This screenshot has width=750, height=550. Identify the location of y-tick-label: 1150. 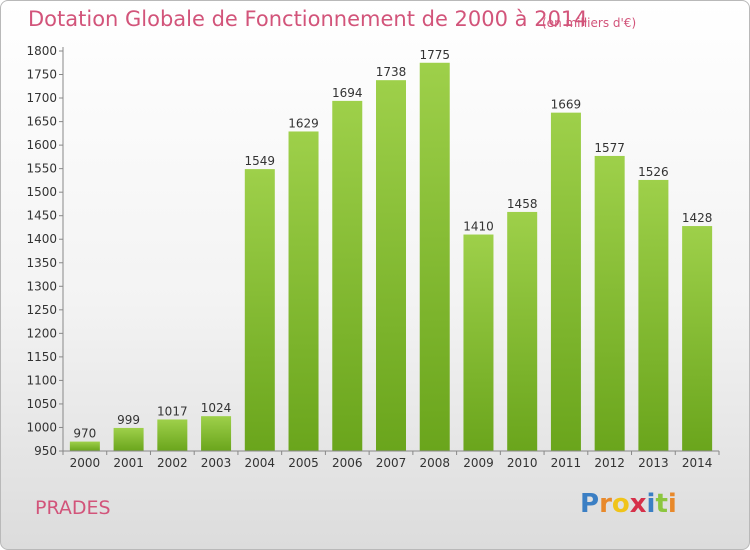
(41, 357).